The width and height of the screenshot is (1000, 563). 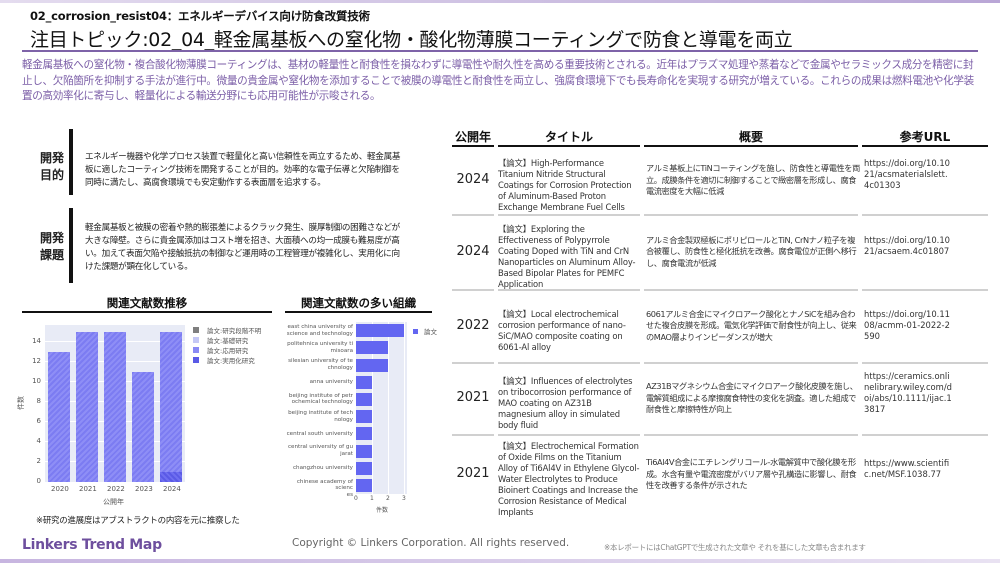 I want to click on org-label-line: science and technology, so click(x=319, y=333).